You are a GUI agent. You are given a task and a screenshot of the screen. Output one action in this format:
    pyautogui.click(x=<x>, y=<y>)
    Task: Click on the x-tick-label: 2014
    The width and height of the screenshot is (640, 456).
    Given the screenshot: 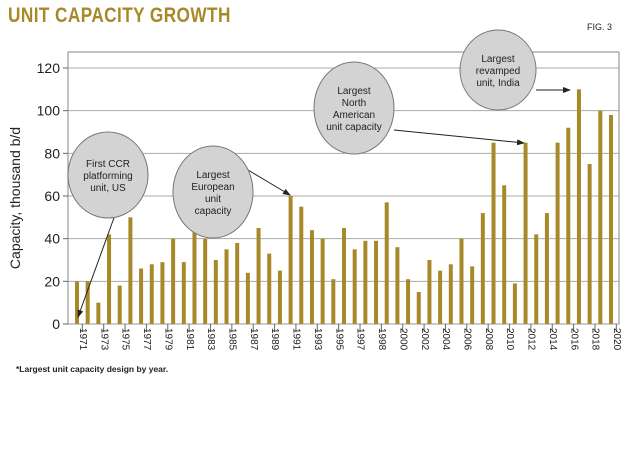 What is the action you would take?
    pyautogui.click(x=552, y=339)
    